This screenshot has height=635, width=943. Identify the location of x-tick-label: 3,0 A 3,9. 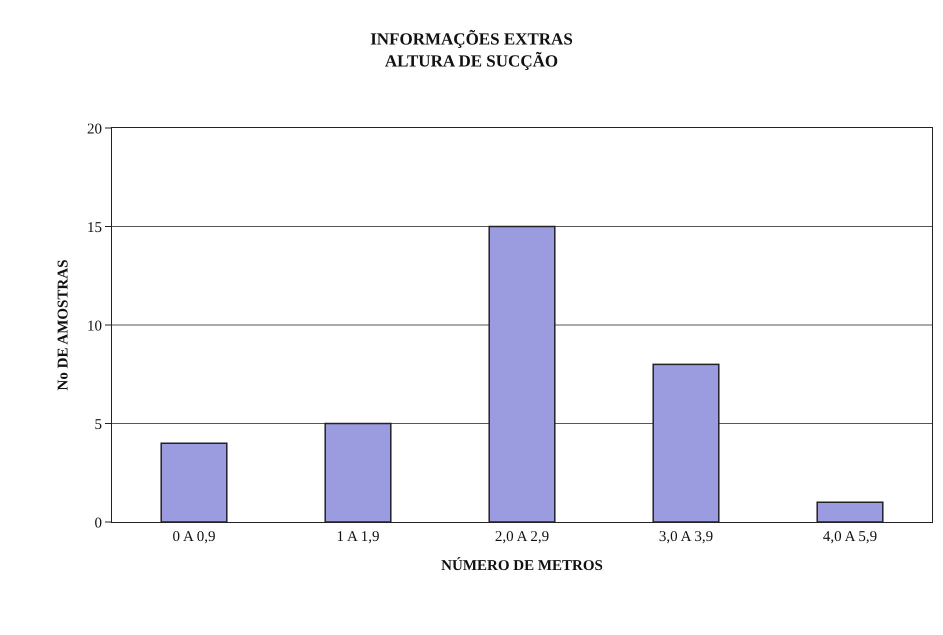
(686, 537).